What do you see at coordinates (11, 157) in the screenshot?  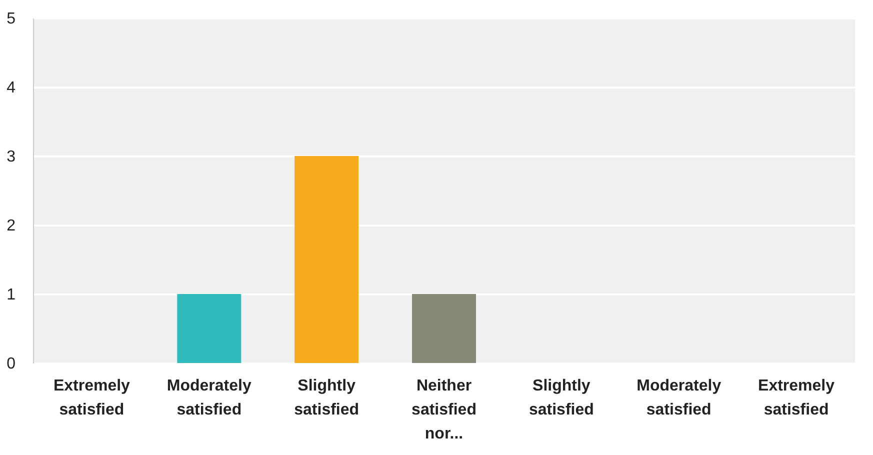 I see `y-tick-label: 3` at bounding box center [11, 157].